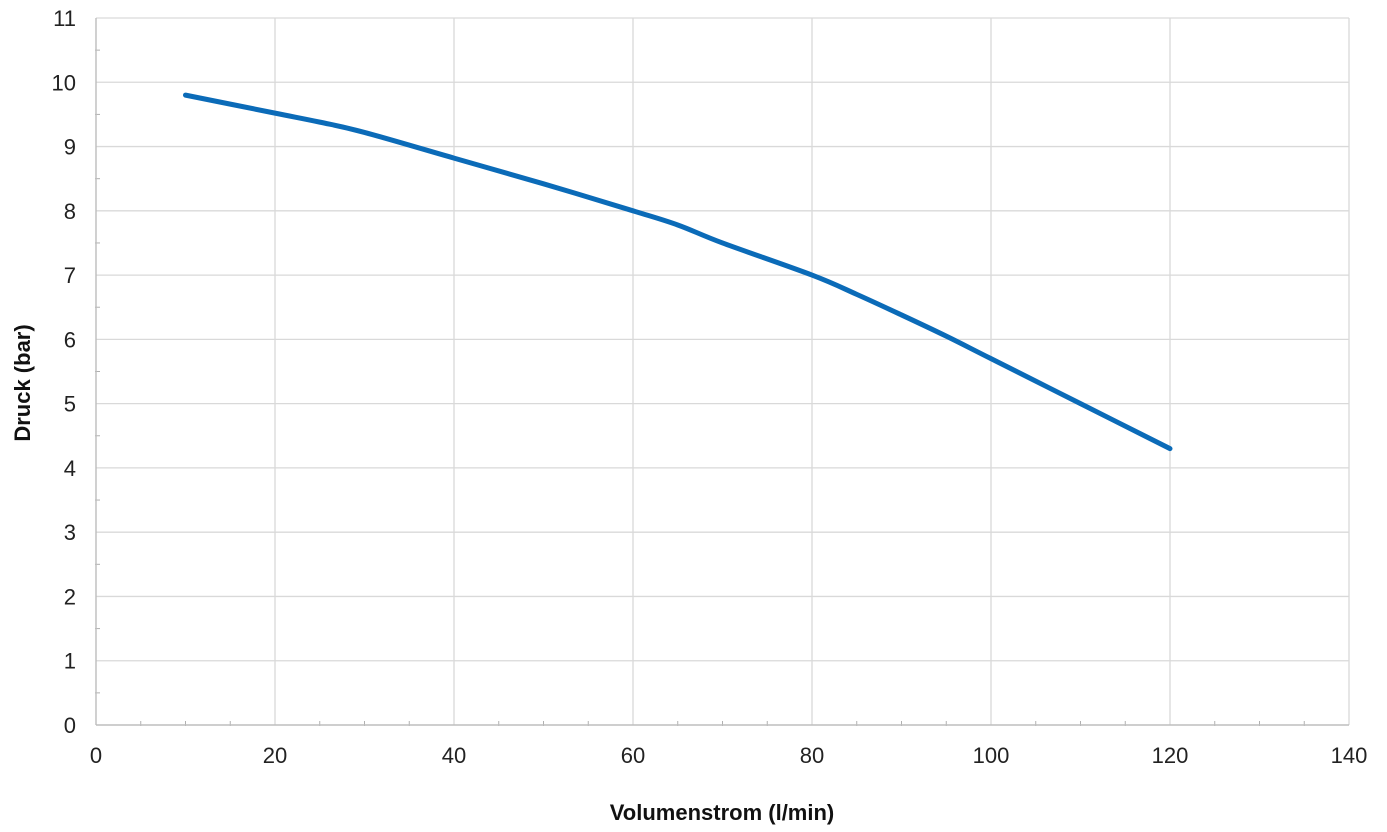 This screenshot has height=832, width=1387. What do you see at coordinates (275, 755) in the screenshot?
I see `x-tick-label: 20` at bounding box center [275, 755].